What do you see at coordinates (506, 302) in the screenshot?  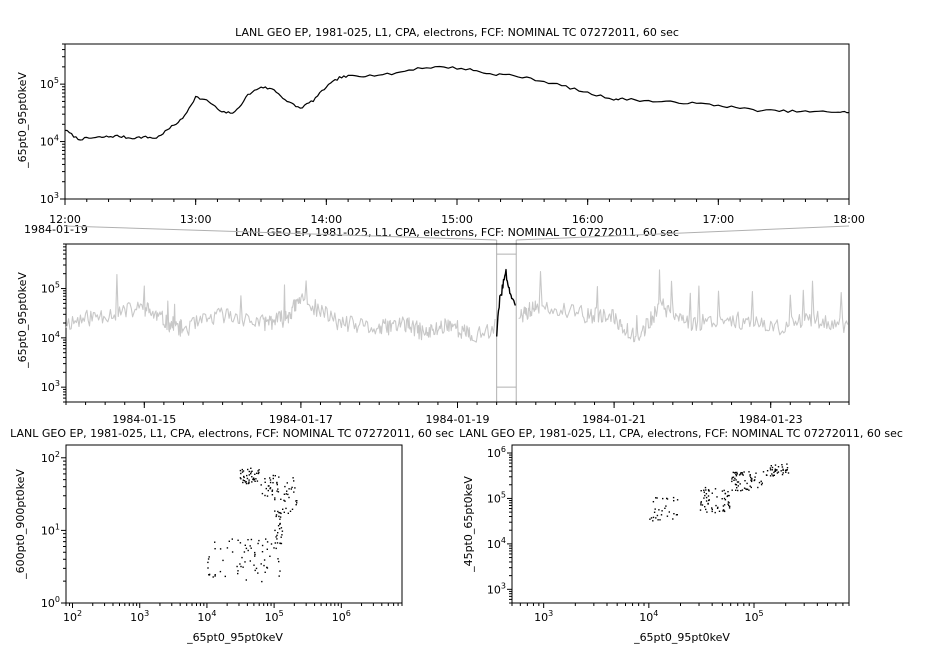 I see `middle-chart-selected-line` at bounding box center [506, 302].